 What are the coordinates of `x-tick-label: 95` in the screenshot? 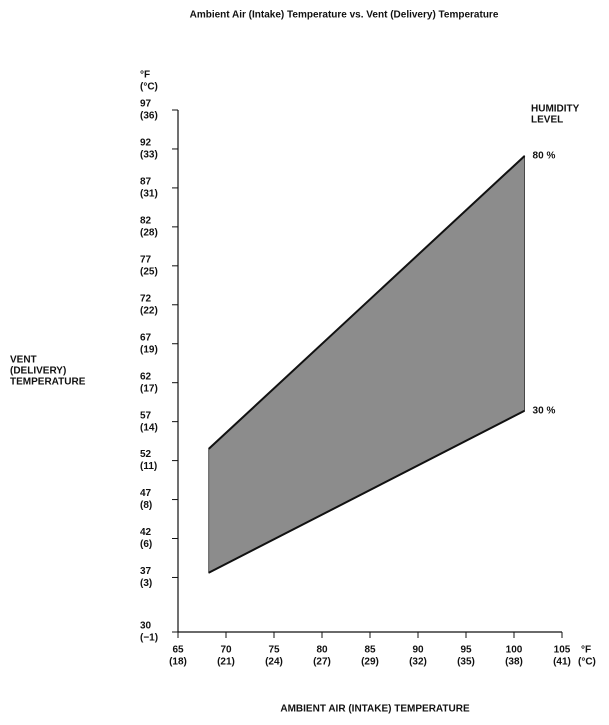 It's located at (466, 650).